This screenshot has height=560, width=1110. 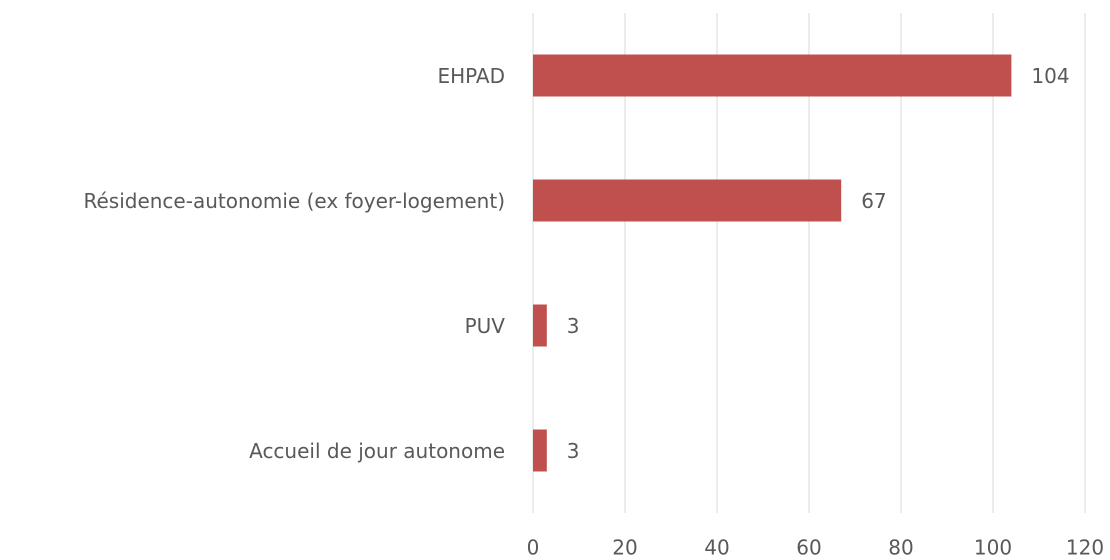 What do you see at coordinates (624, 548) in the screenshot?
I see `x-tick-label: 20` at bounding box center [624, 548].